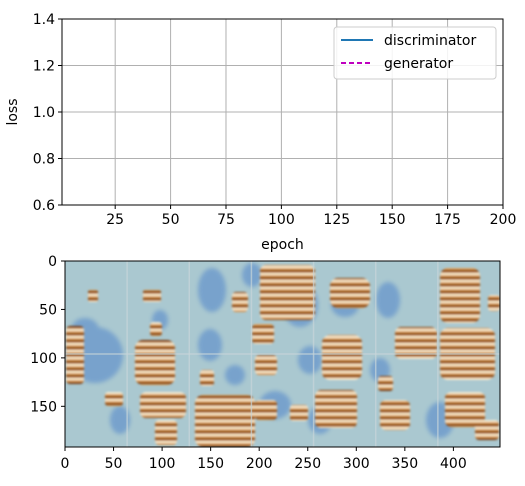 This screenshot has height=486, width=525. What do you see at coordinates (47, 334) in the screenshot?
I see `image-y-ticks: 0 50 100 150` at bounding box center [47, 334].